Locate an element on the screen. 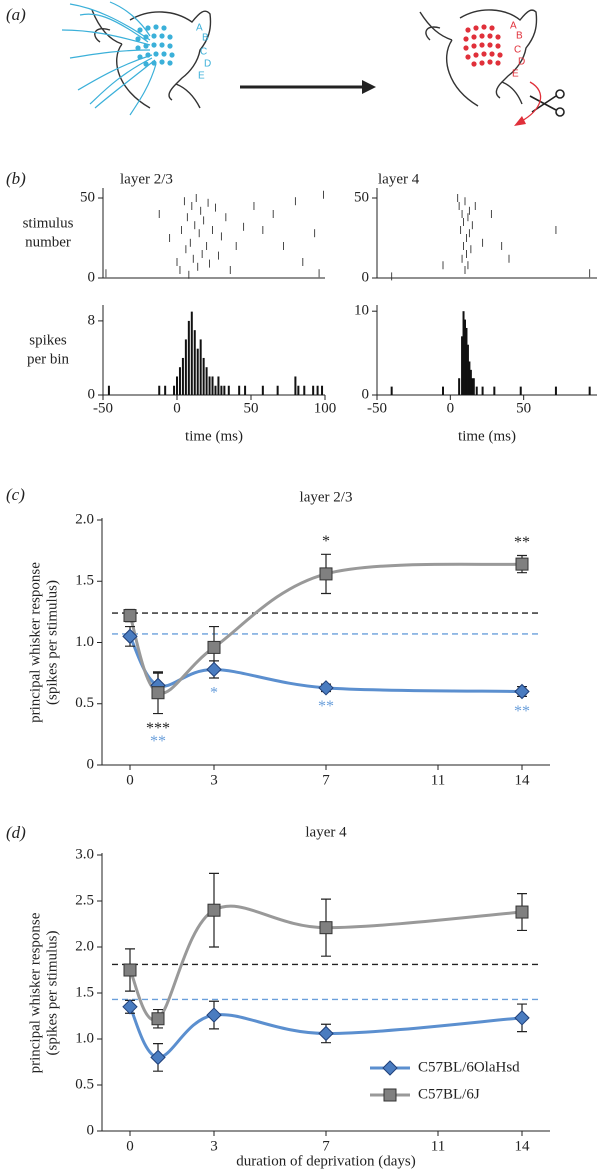 This screenshot has width=602, height=1169. y-tick-label: 1.5 is located at coordinates (84, 581).